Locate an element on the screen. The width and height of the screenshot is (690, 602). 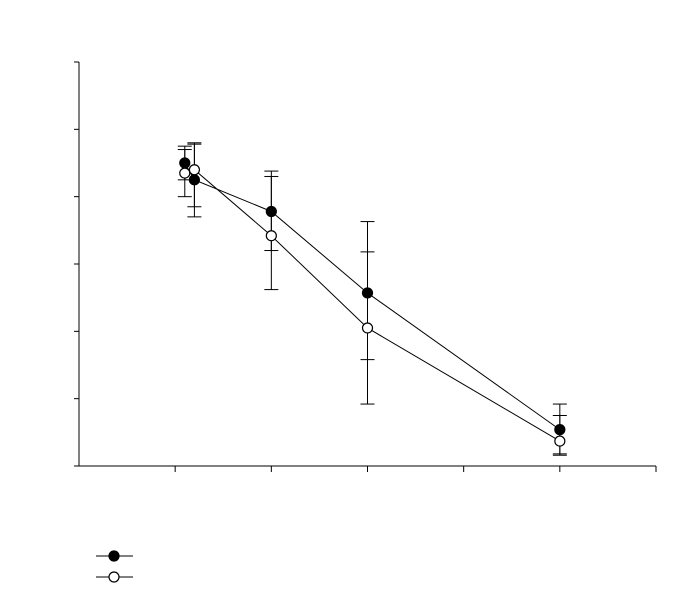
error-bar is located at coordinates (559, 435).